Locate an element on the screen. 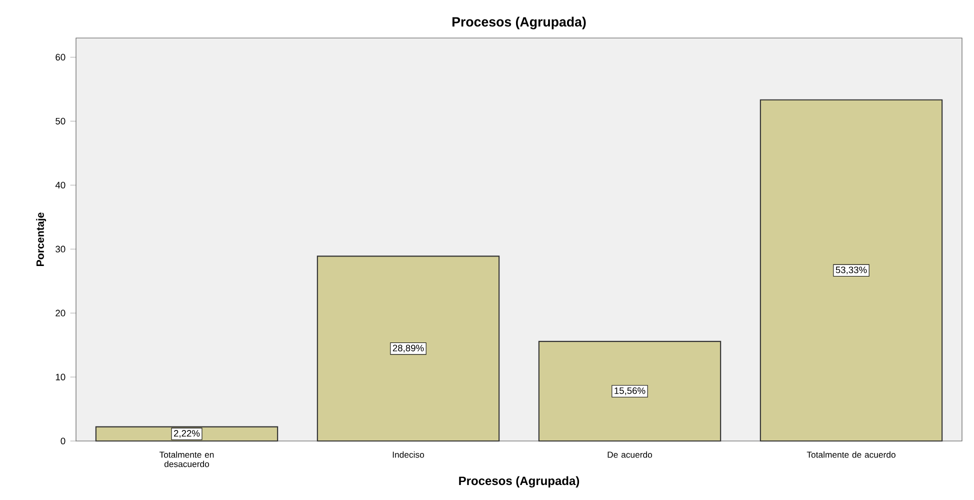 This screenshot has height=500, width=974. x-tick-label: De acuerdo is located at coordinates (630, 454).